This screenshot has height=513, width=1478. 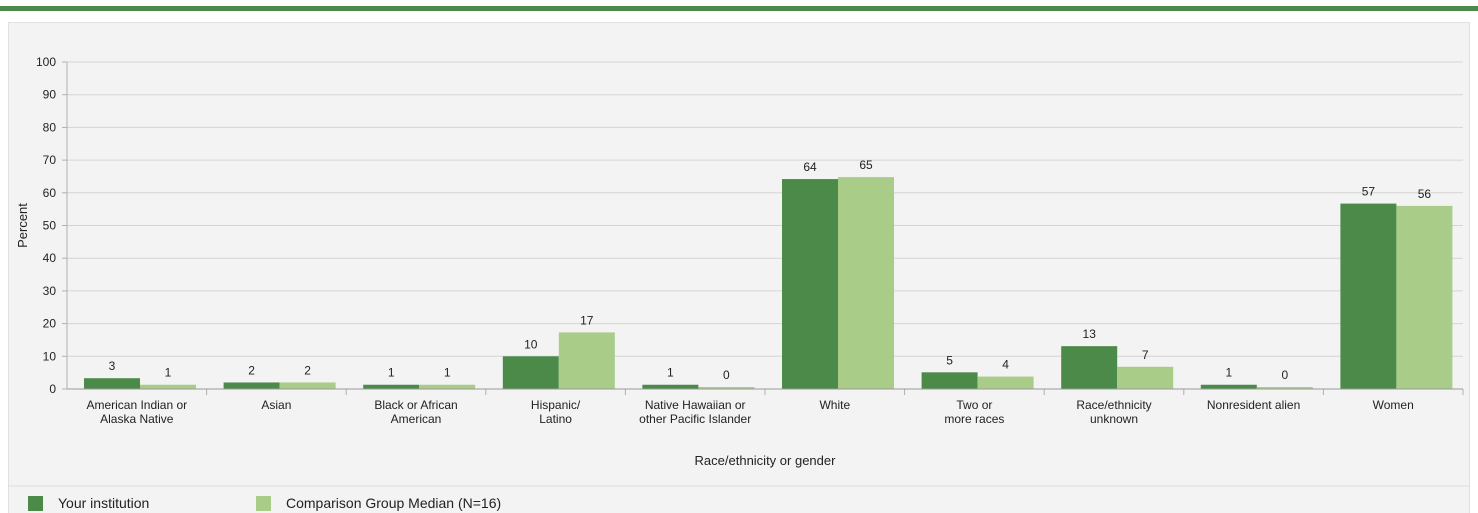 I want to click on legend-item-your-institution: Your institution, so click(x=142, y=503).